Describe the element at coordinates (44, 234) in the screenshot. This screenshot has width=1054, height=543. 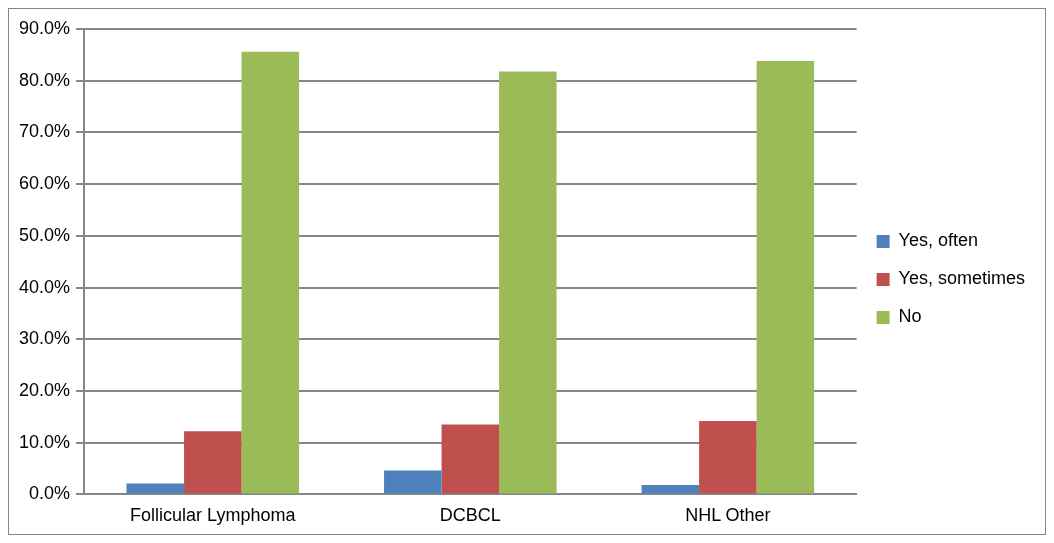
I see `y-tick-label: 50.0%` at that location.